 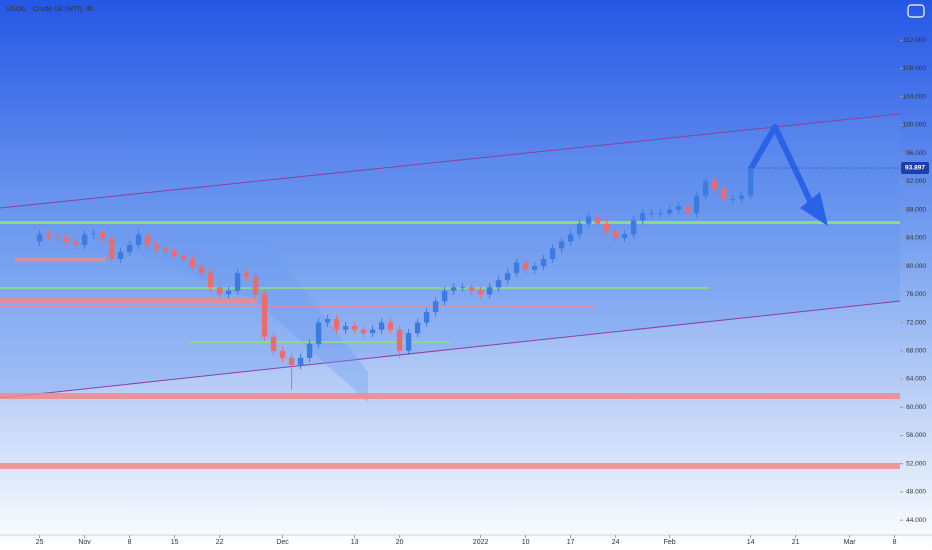 What do you see at coordinates (916, 322) in the screenshot?
I see `y-tick-label: 72.000` at bounding box center [916, 322].